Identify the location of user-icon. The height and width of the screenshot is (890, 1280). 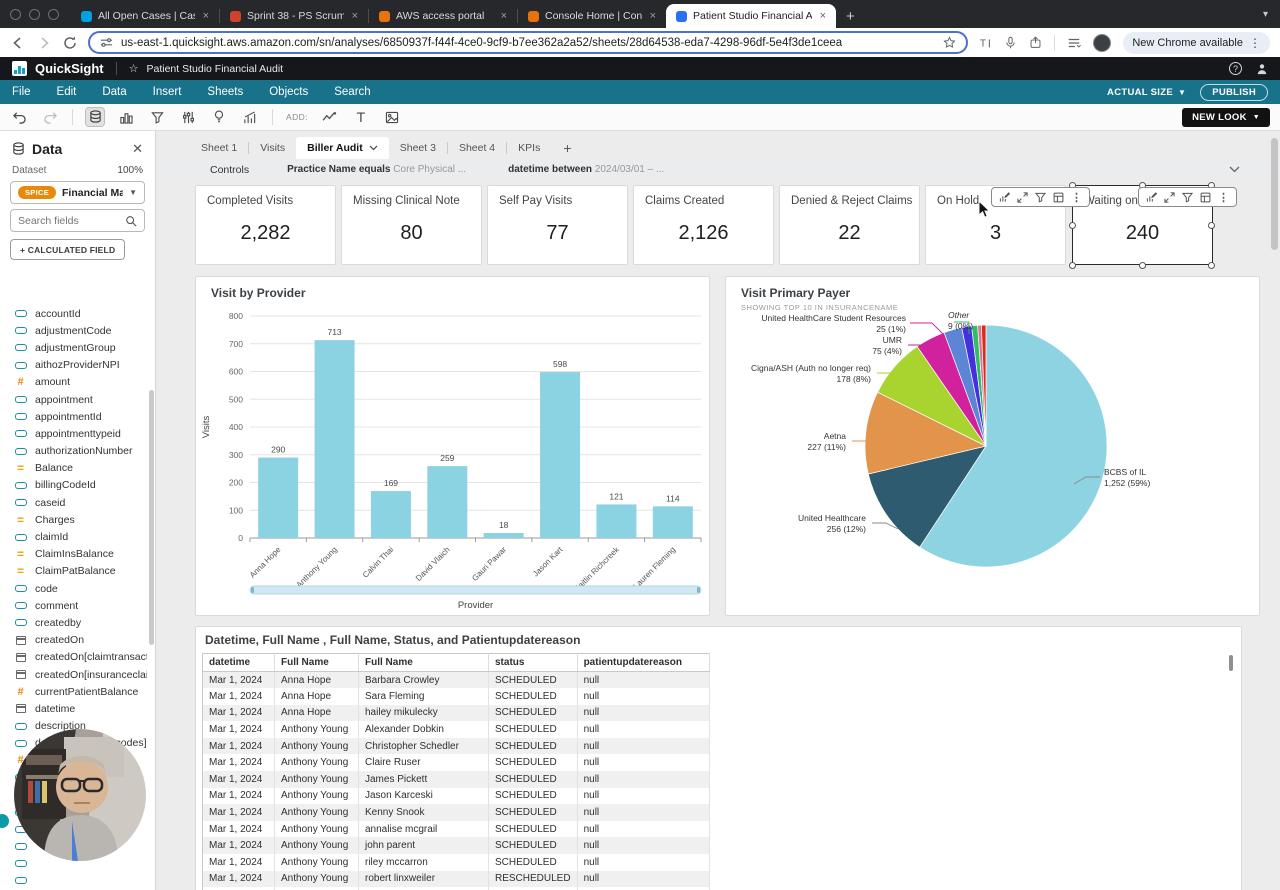
(1262, 69).